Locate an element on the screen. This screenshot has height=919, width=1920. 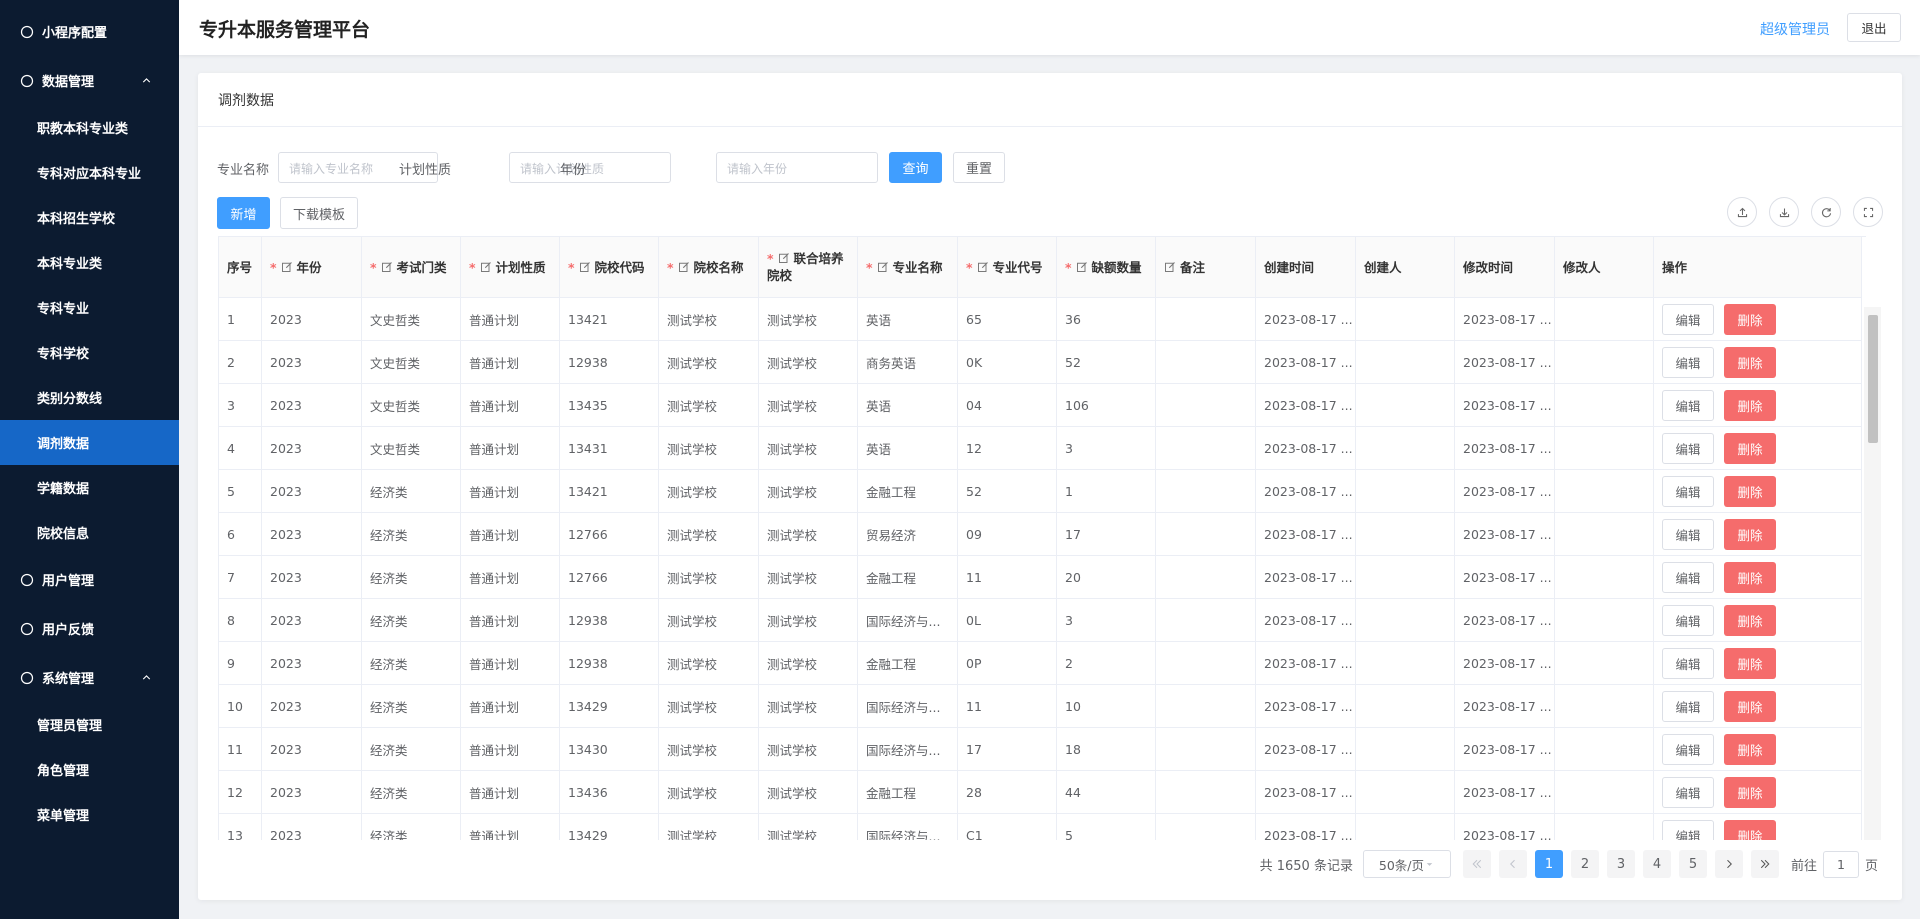
header-cell: 修改人 is located at coordinates (1604, 267).